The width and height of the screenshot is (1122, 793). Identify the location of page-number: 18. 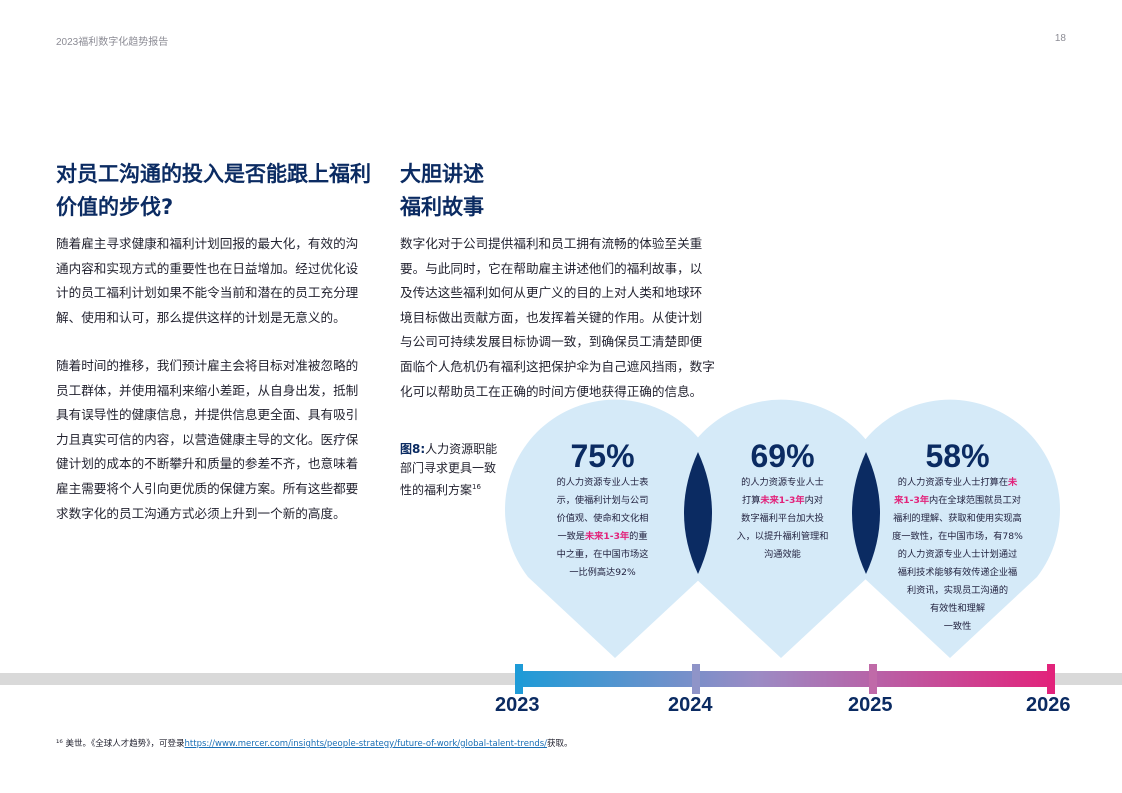
(1060, 38).